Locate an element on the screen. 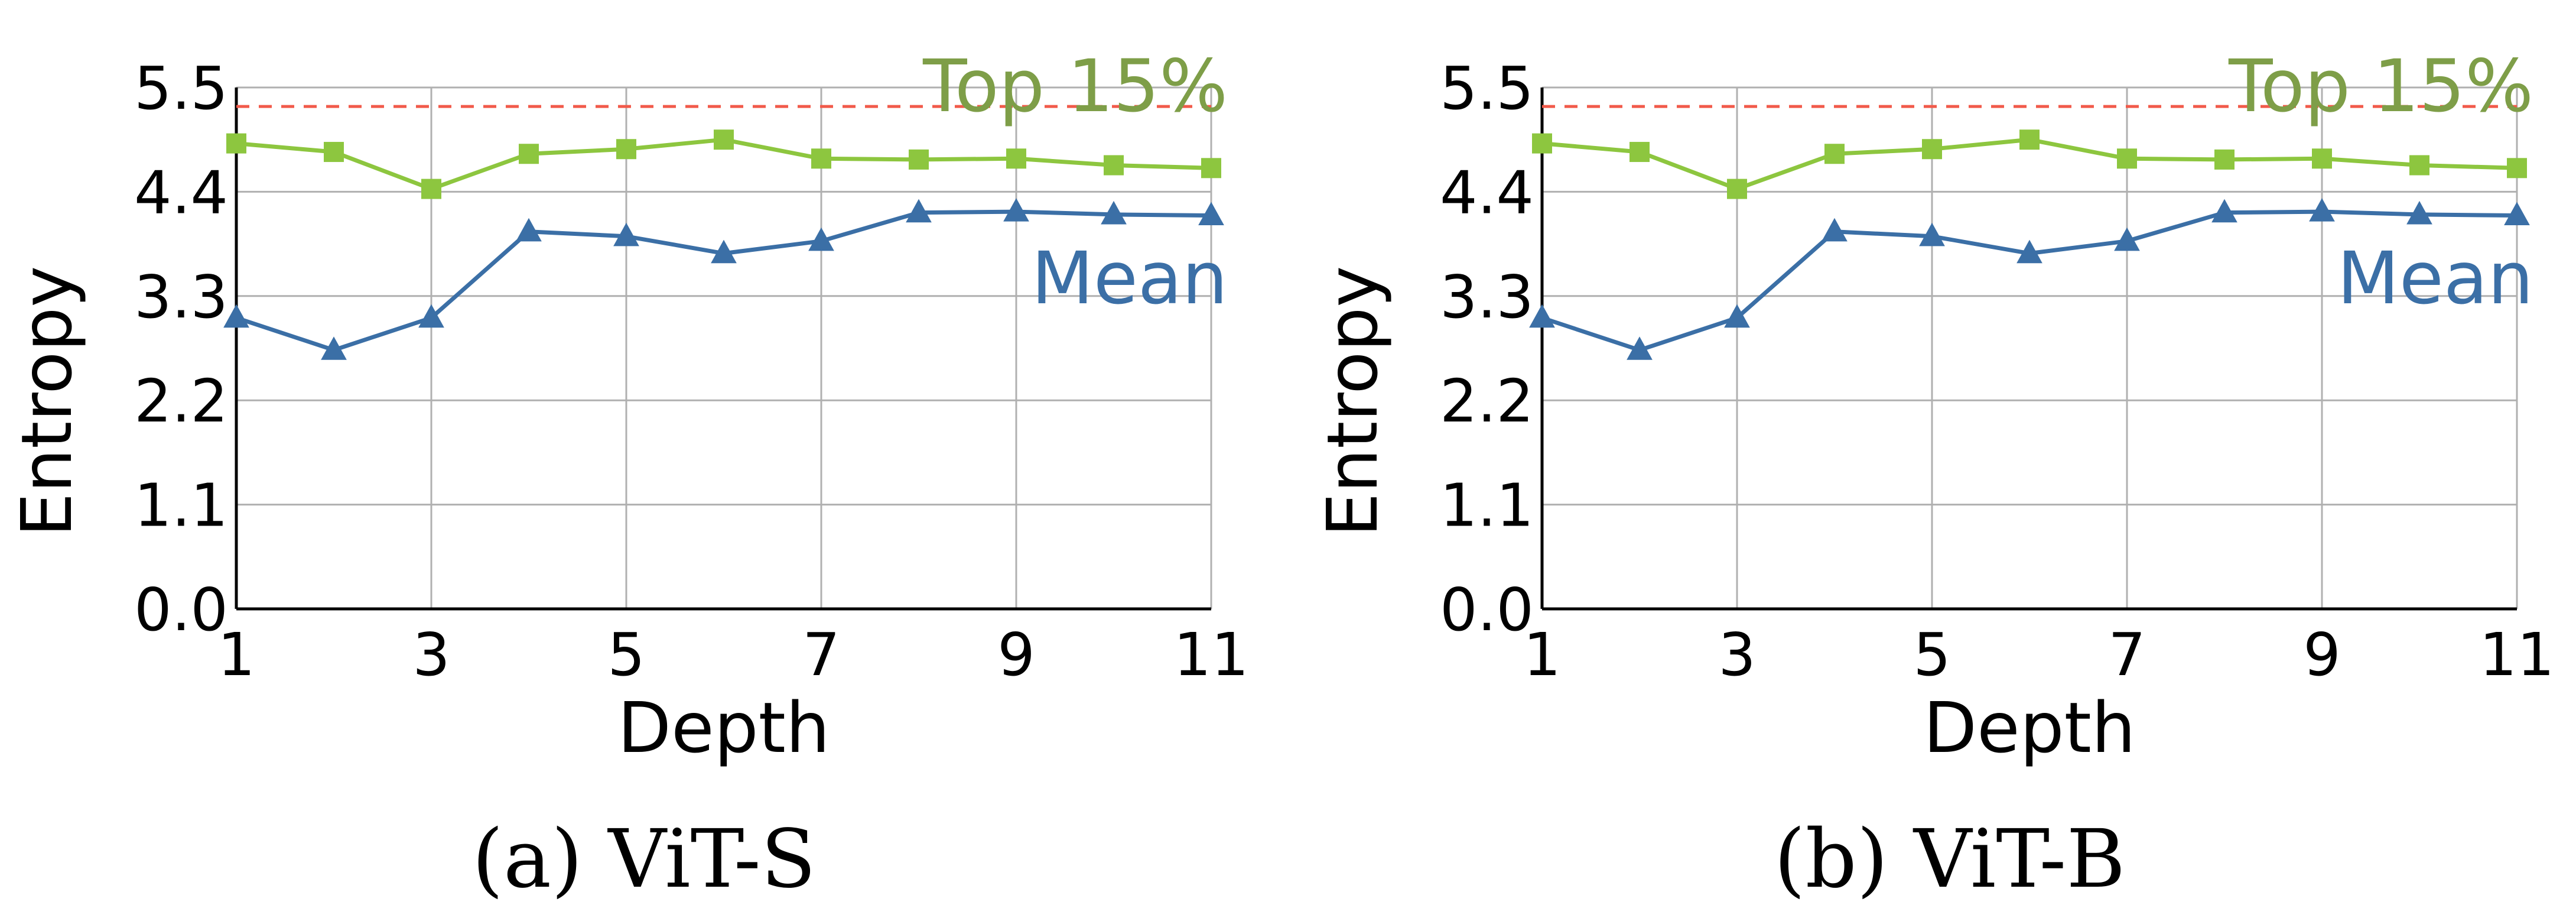 The image size is (2576, 921). chart-caption: (b) ViT-B is located at coordinates (1950, 859).